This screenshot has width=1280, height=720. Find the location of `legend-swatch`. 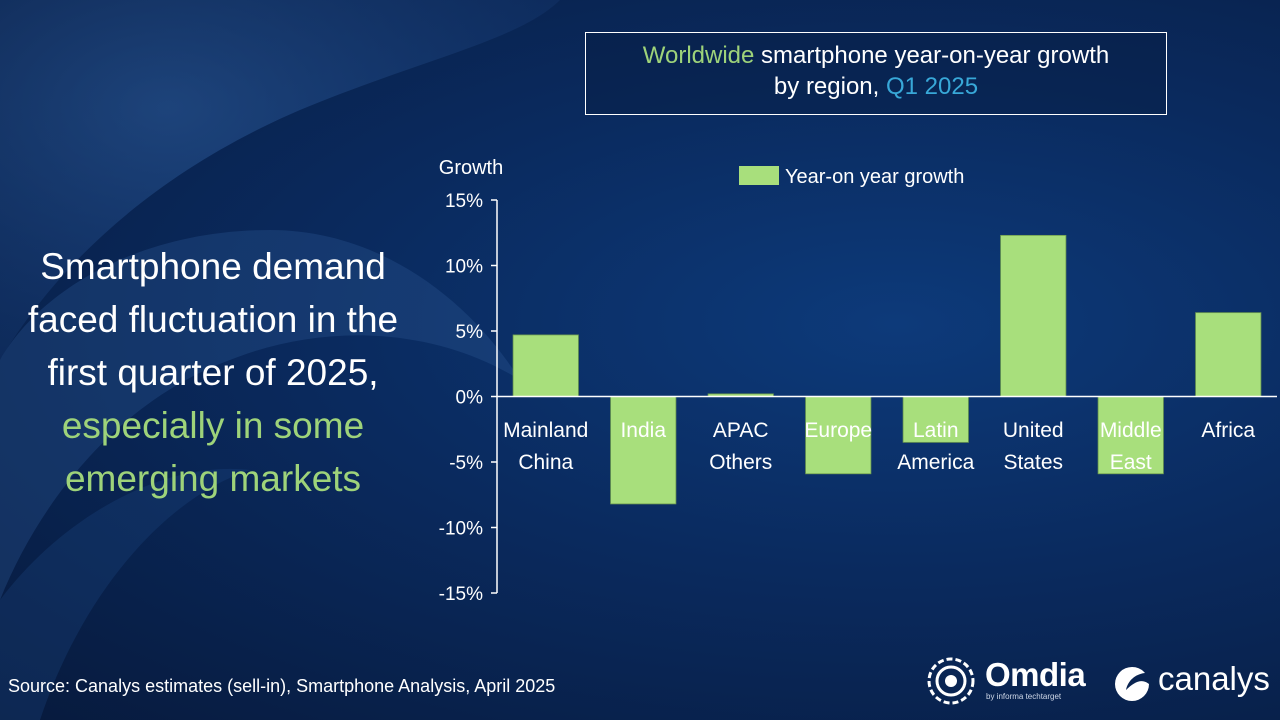

legend-swatch is located at coordinates (759, 175).